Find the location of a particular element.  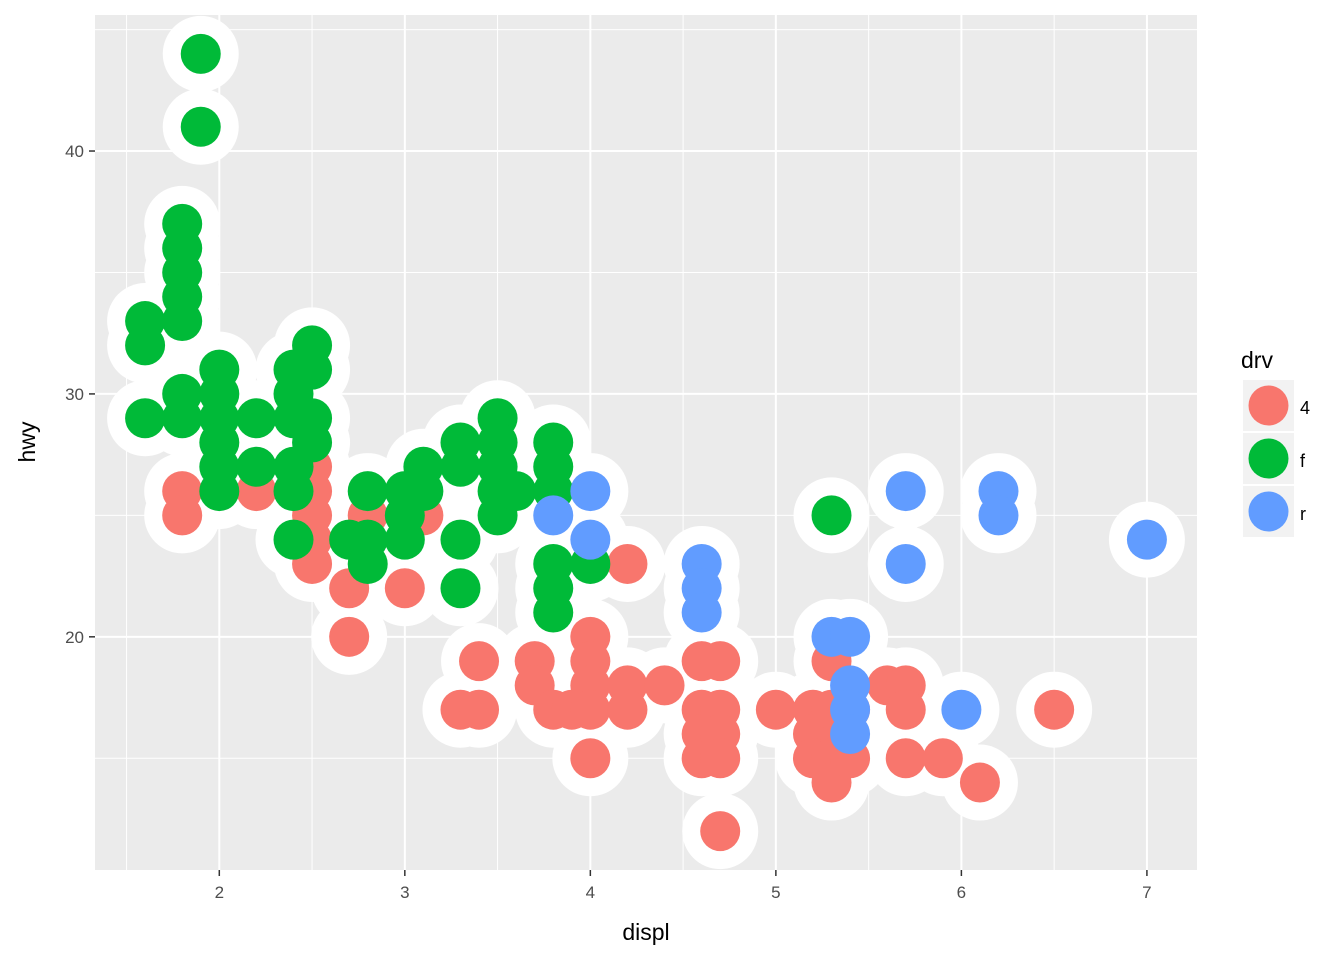

x-tick-label: 7 is located at coordinates (1146, 892).